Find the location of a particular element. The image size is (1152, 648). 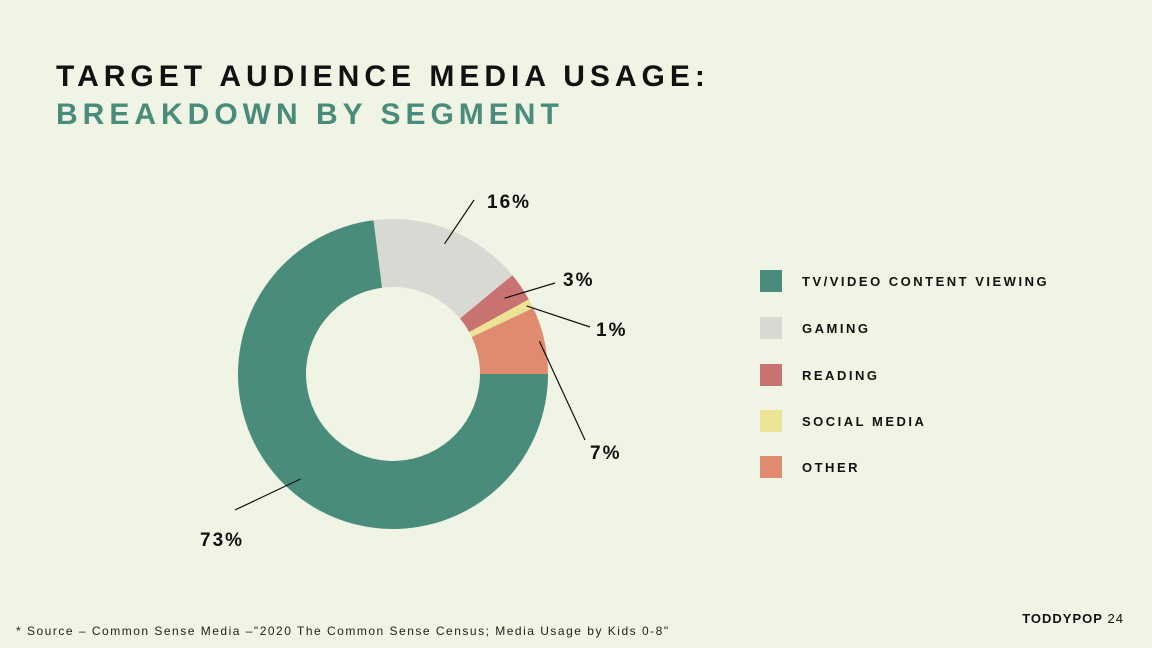

legend-swatch-tv-video is located at coordinates (771, 281).